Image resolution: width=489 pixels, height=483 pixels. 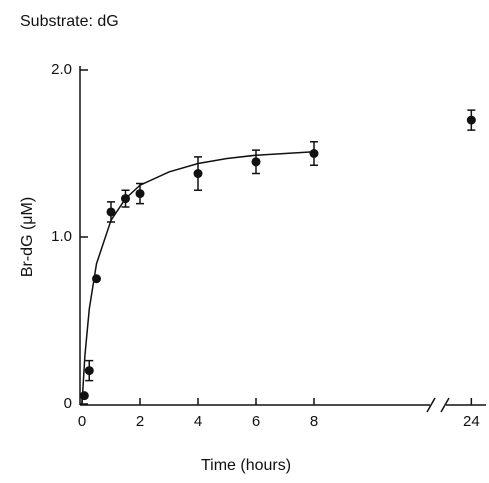 I want to click on x-tick-label: 24, so click(x=471, y=421).